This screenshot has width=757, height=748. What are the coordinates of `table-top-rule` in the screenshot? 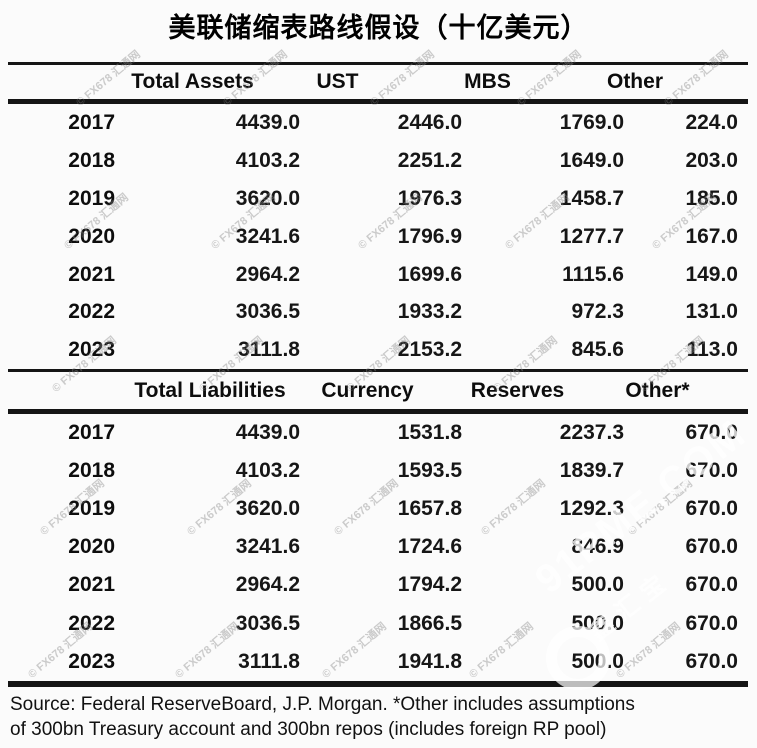 It's located at (378, 63).